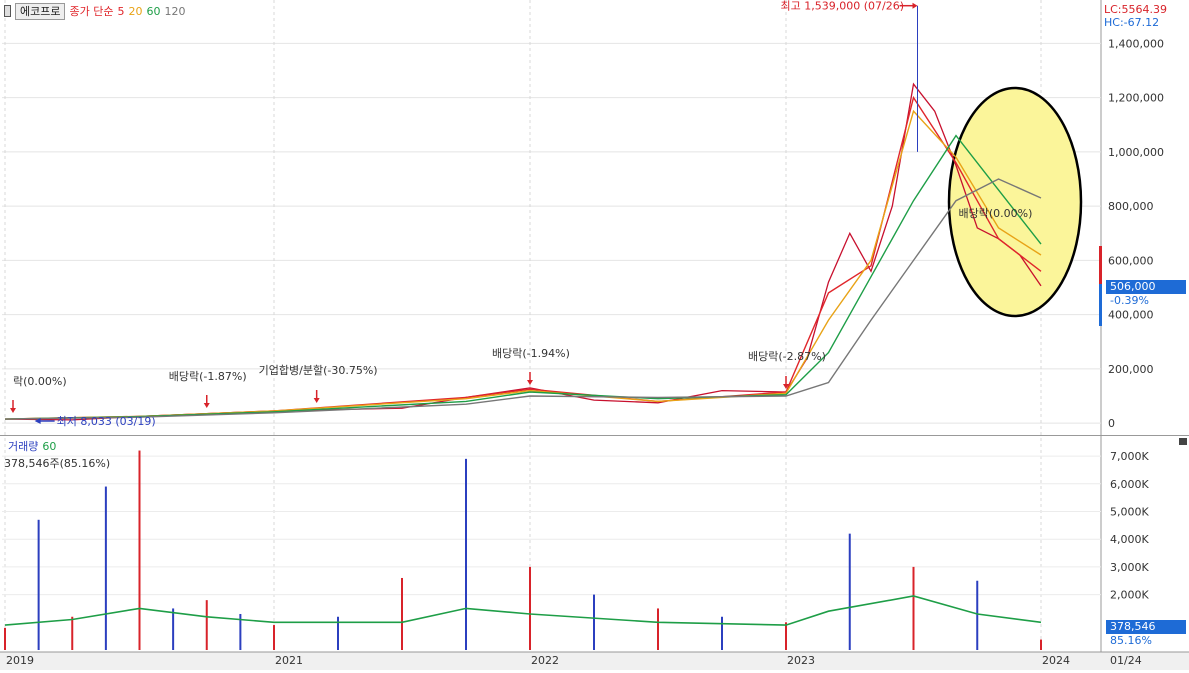  What do you see at coordinates (1183, 441) in the screenshot?
I see `panel-toggle-button` at bounding box center [1183, 441].